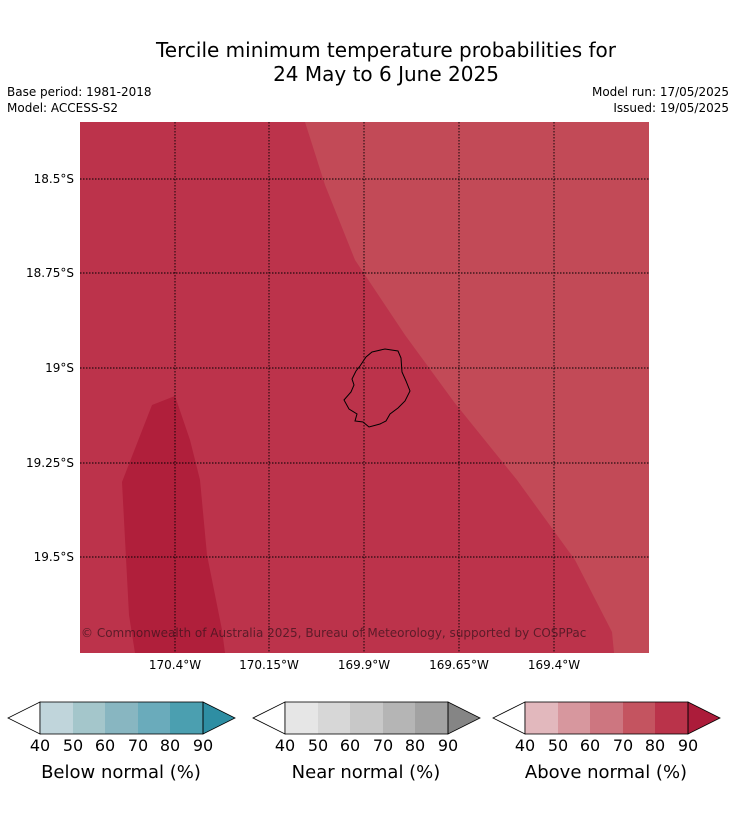 This screenshot has height=816, width=736. I want to click on below-tick-40: 40, so click(40, 745).